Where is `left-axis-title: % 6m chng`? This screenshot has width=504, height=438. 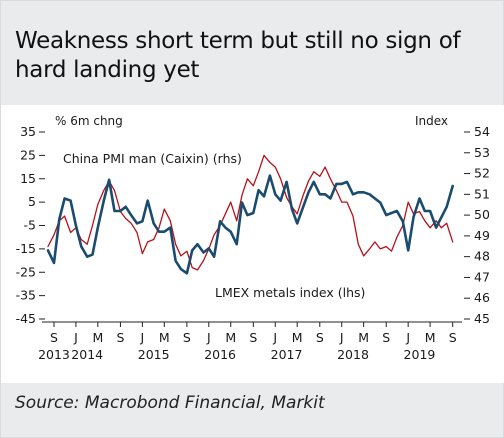
left-axis-title: % 6m chng is located at coordinates (89, 121).